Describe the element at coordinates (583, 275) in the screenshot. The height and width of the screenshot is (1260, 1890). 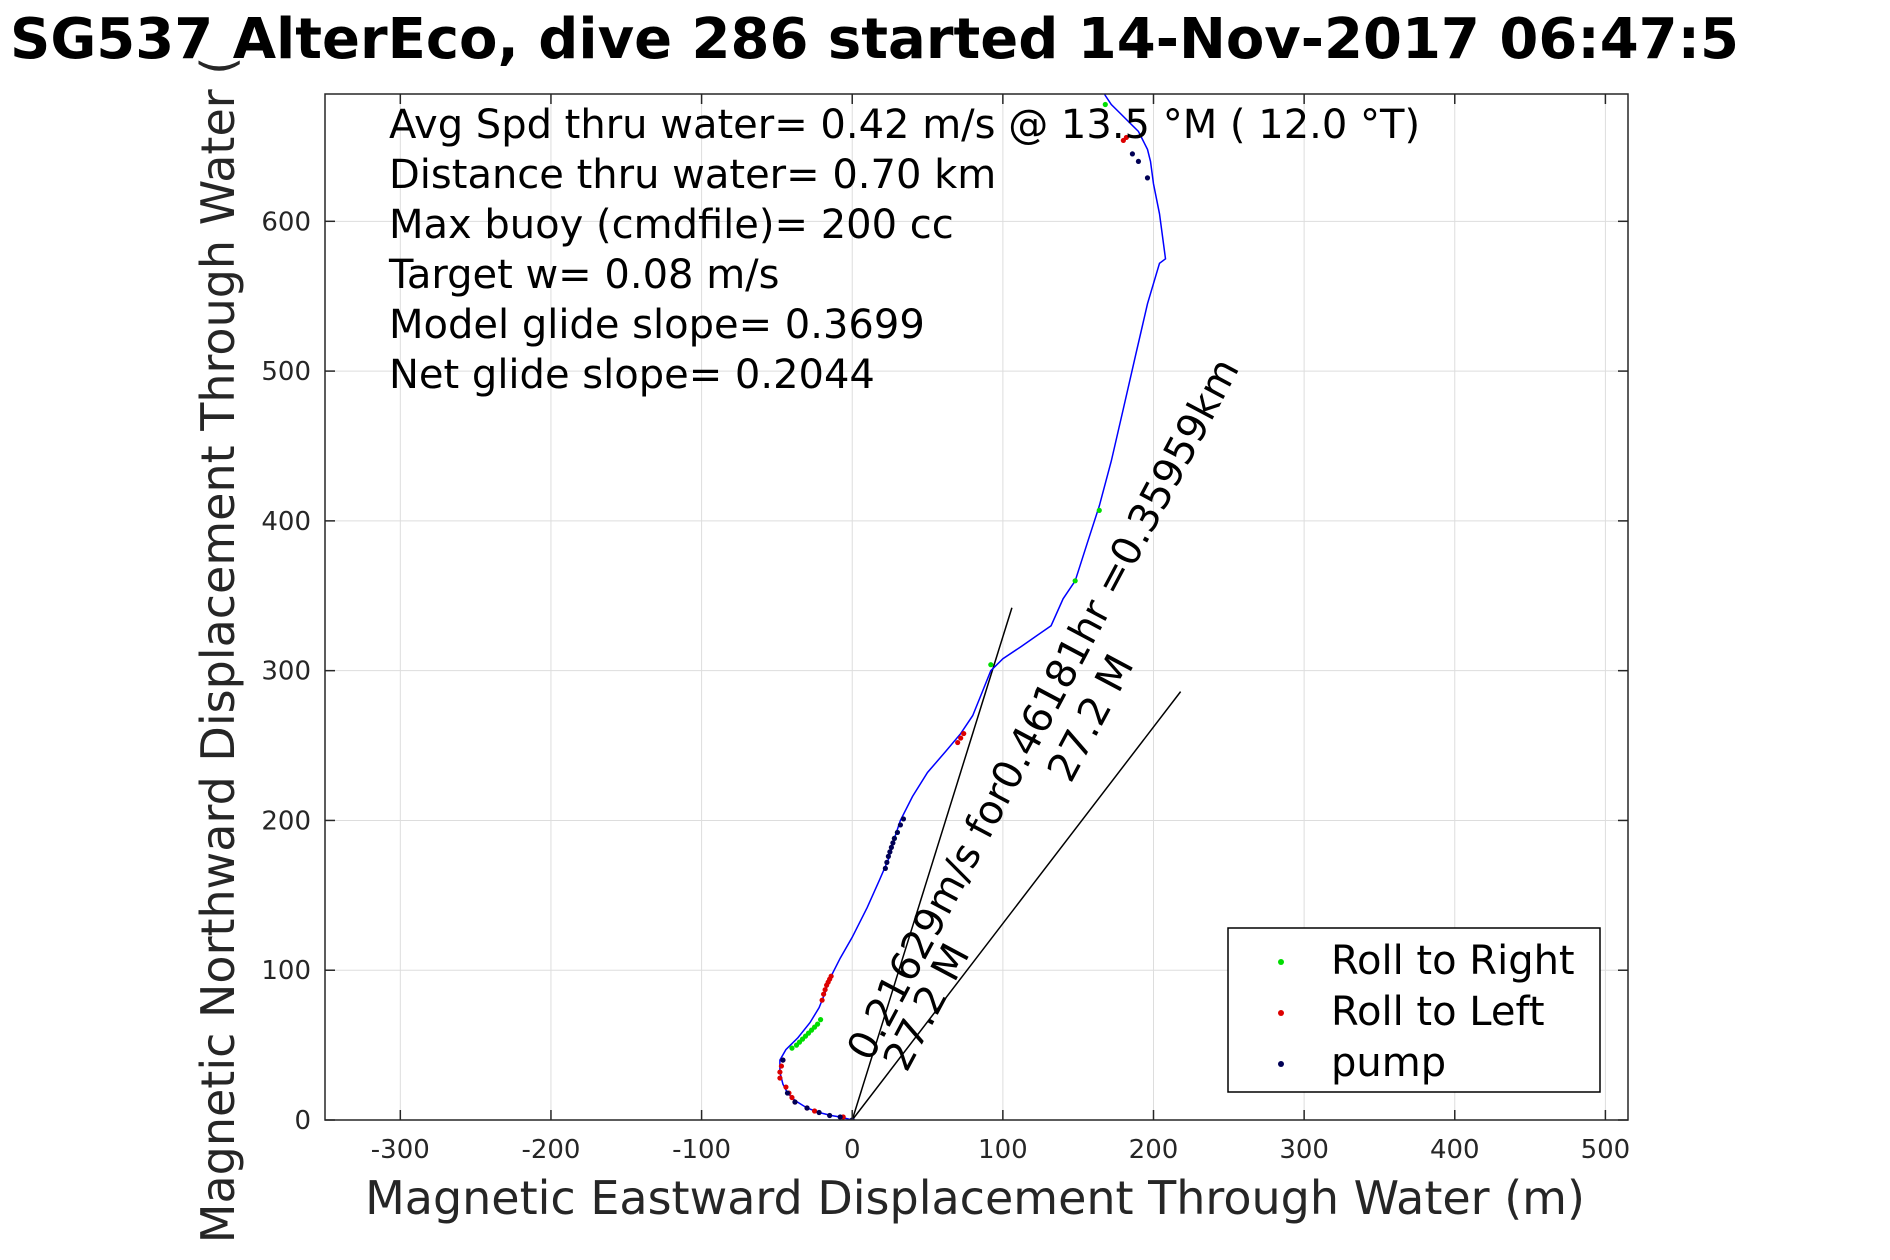
I see `stat-line: Target w= 0.08 m/s` at that location.